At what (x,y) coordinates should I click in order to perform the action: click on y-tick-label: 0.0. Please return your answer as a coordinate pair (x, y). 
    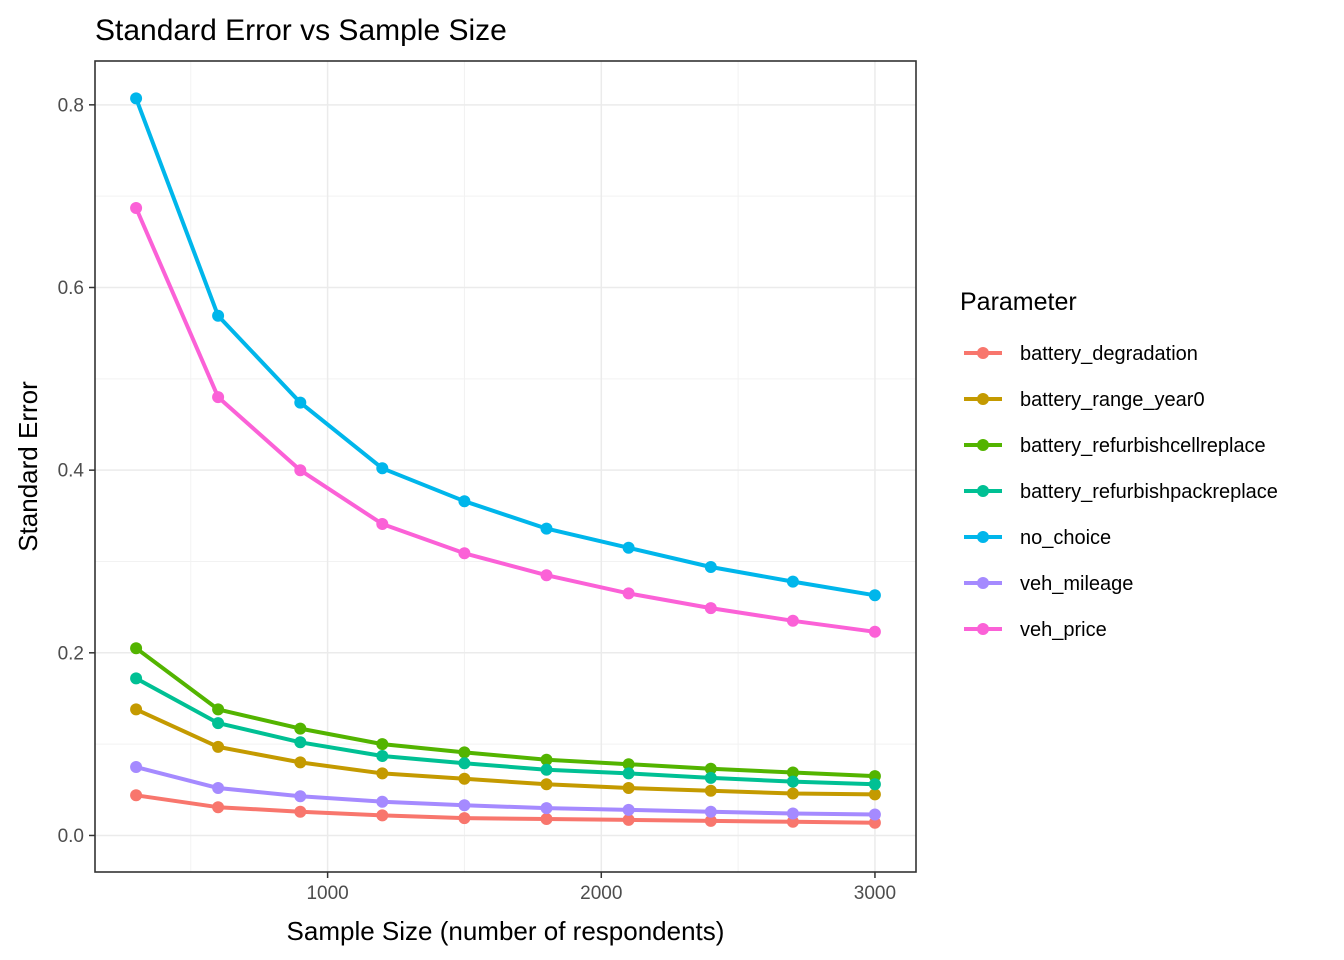
    Looking at the image, I should click on (71, 836).